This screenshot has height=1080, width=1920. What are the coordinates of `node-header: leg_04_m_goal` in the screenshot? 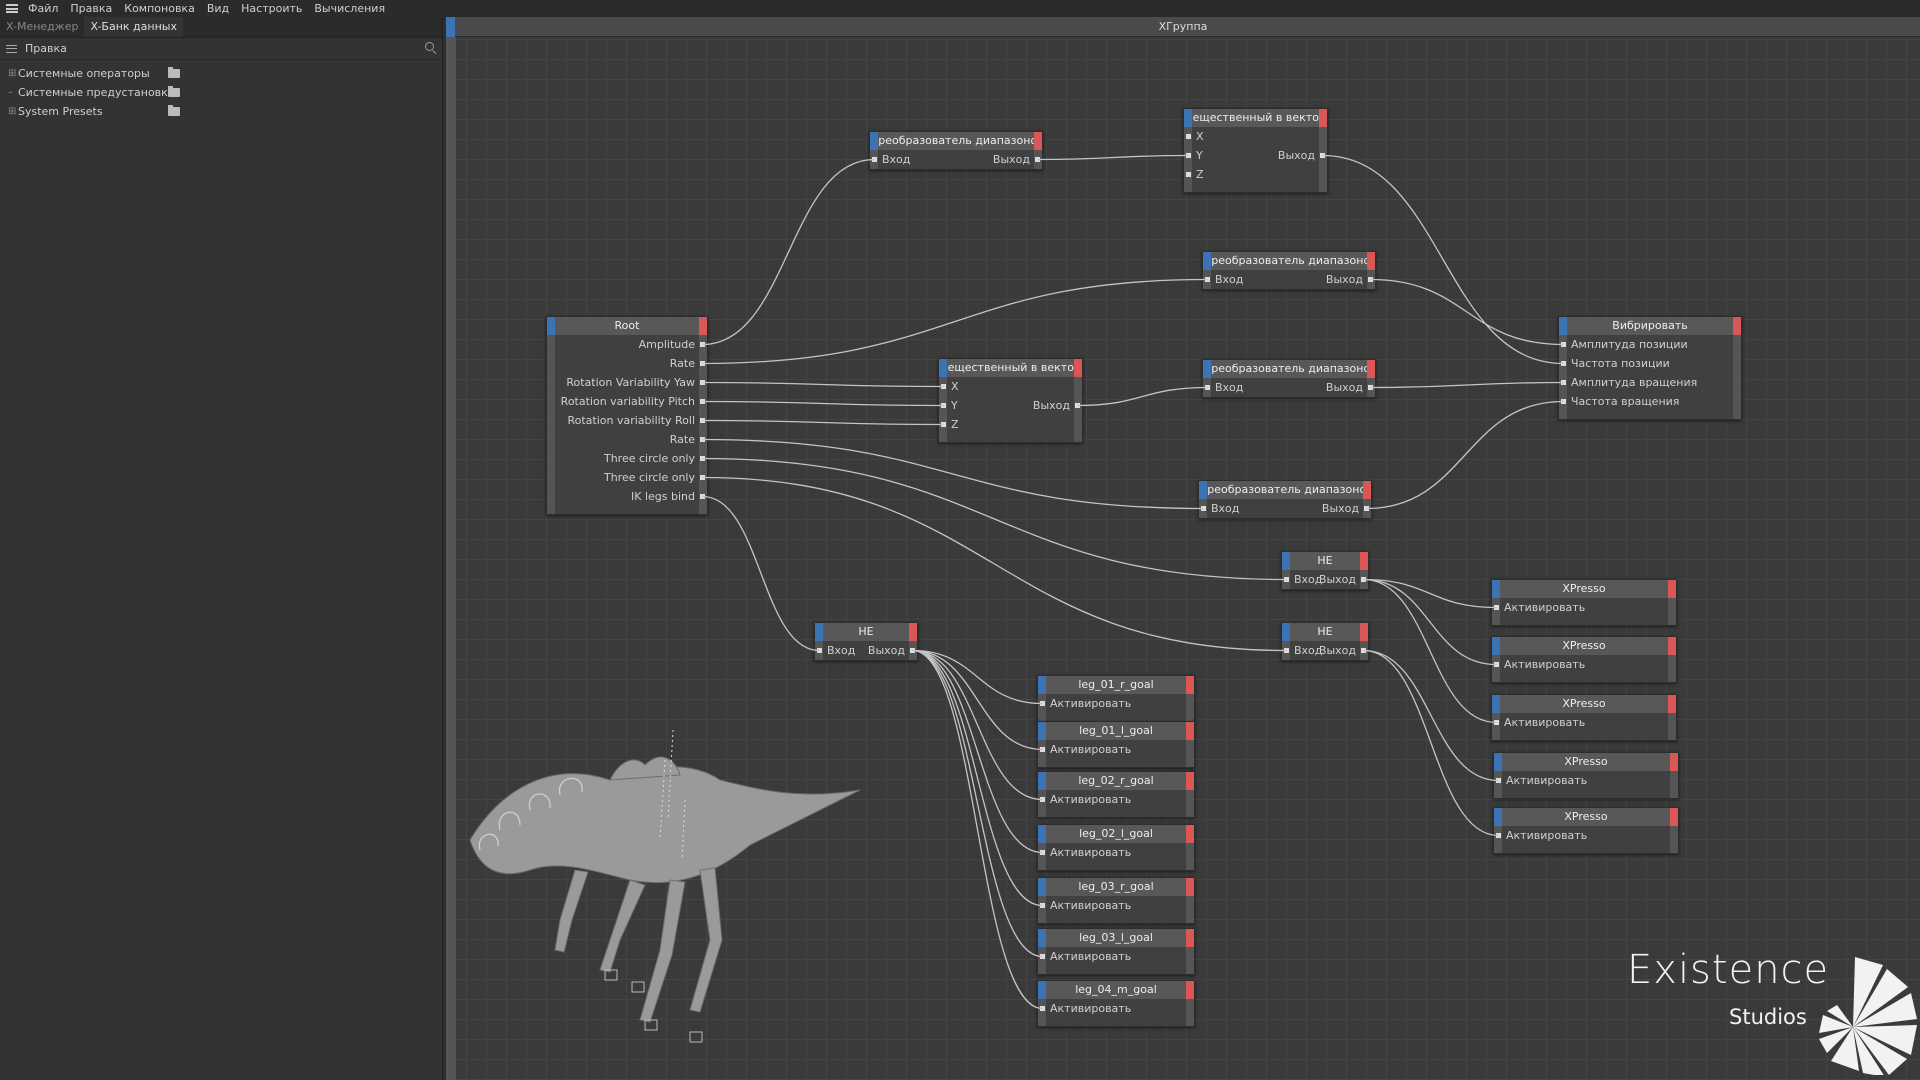 It's located at (1116, 990).